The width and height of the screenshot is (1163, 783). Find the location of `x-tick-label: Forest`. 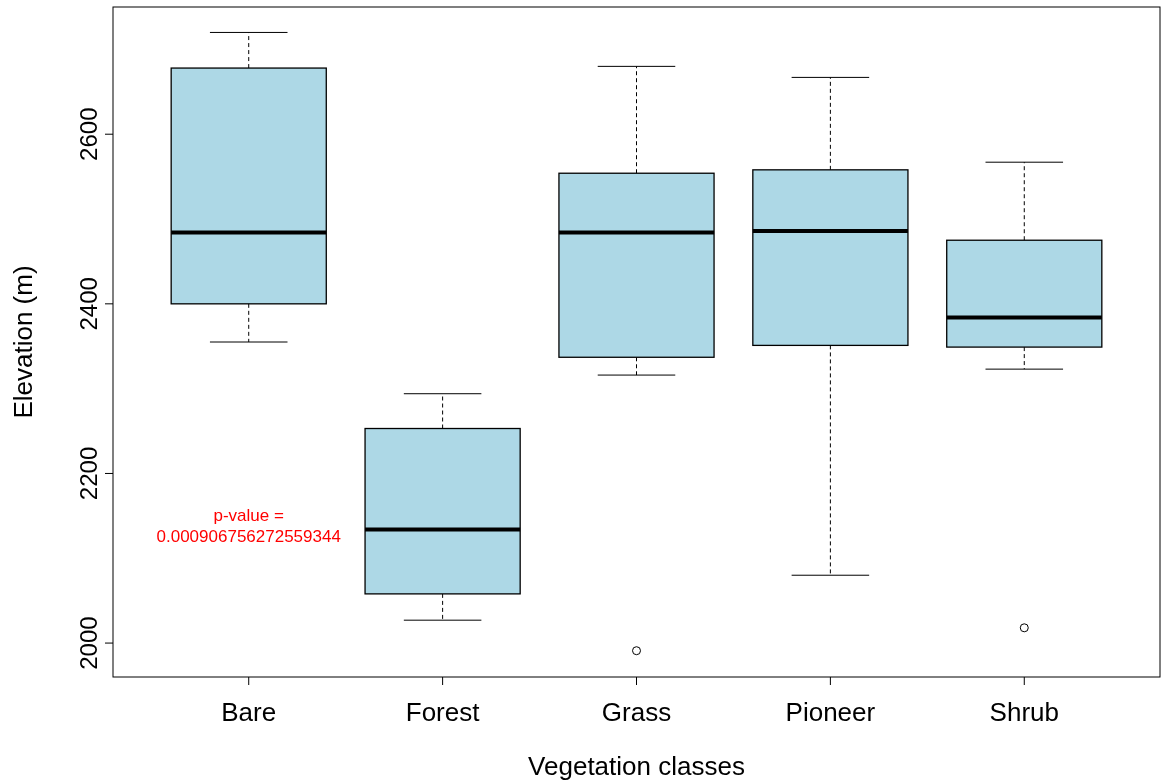

x-tick-label: Forest is located at coordinates (443, 712).